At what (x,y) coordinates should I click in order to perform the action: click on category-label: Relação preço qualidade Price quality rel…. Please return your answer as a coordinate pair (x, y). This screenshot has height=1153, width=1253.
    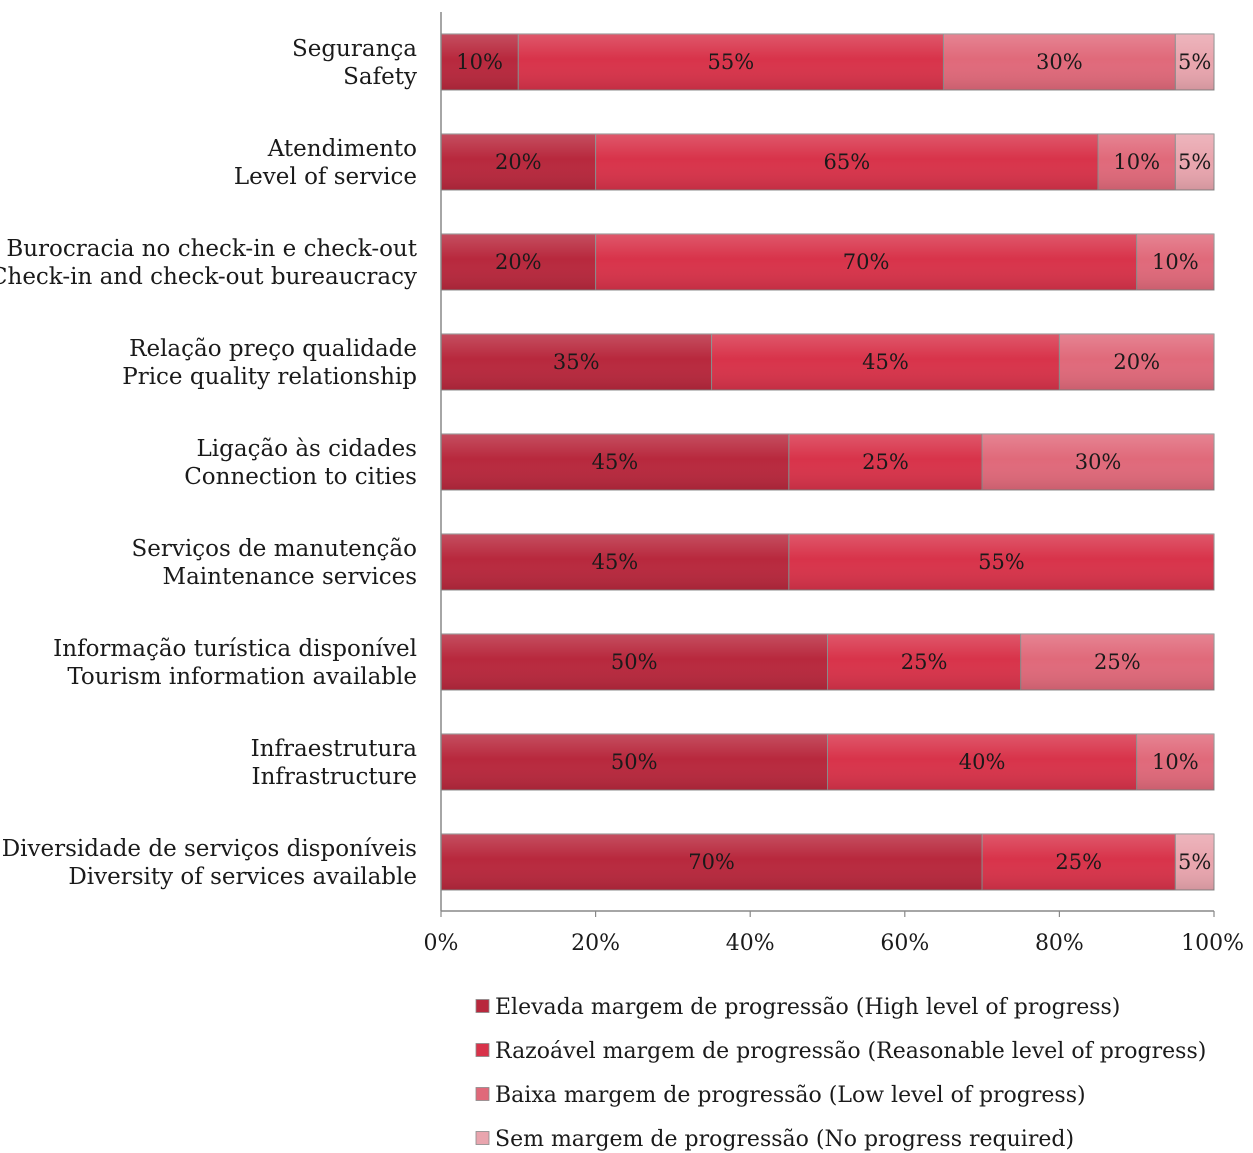
    Looking at the image, I should click on (269, 363).